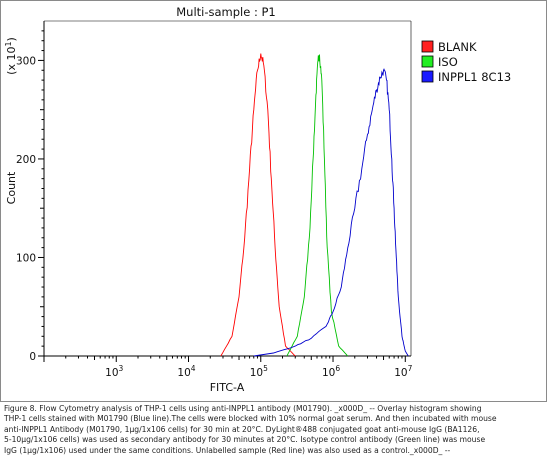 This screenshot has height=463, width=547. What do you see at coordinates (259, 371) in the screenshot?
I see `x-tick-label: 10⁵` at bounding box center [259, 371].